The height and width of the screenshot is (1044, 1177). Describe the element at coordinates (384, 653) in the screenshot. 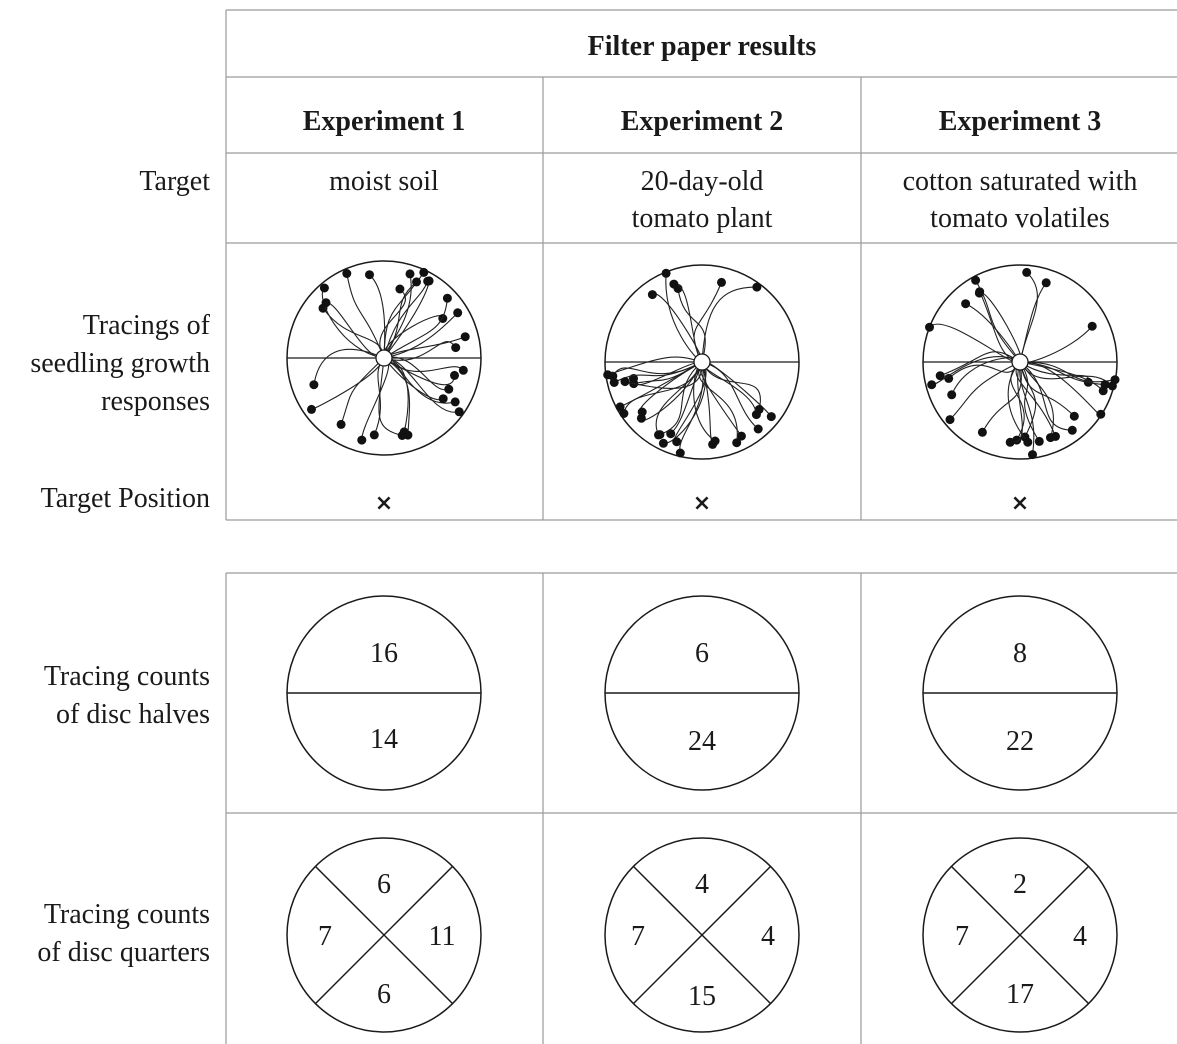

I see `half-count-1-top: 16` at that location.